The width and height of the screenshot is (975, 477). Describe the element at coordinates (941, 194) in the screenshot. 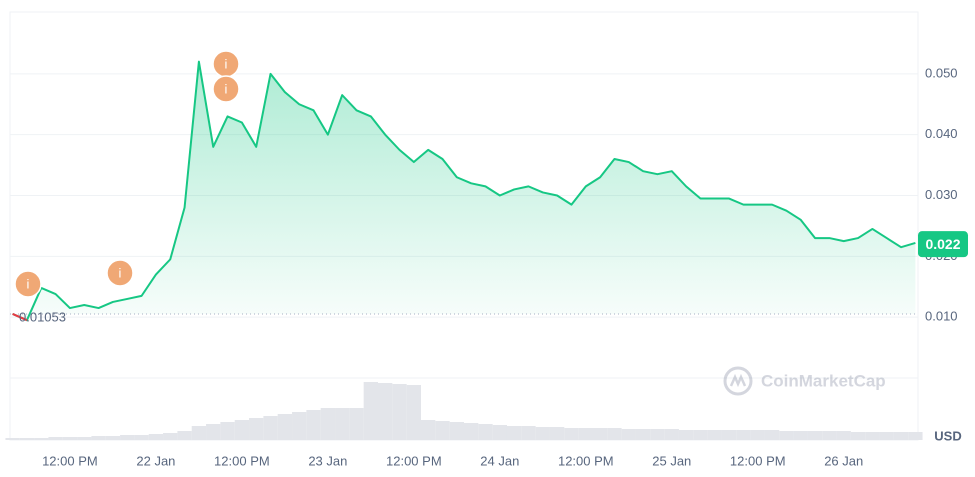

I see `y-tick-label: 0.030` at that location.